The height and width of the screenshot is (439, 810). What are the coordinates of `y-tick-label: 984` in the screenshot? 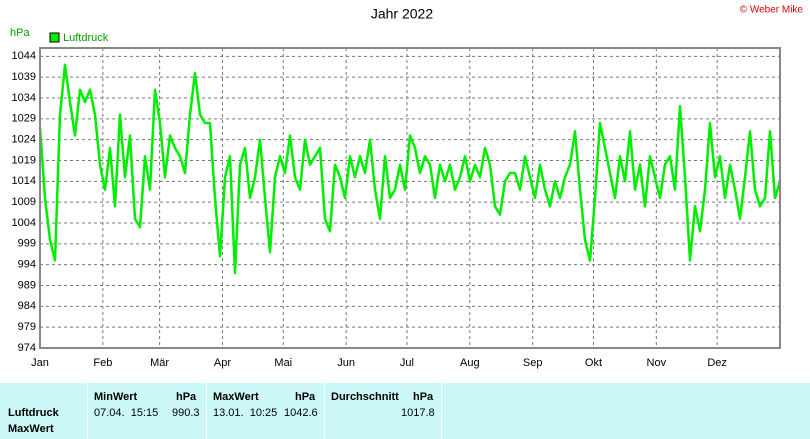 It's located at (27, 306).